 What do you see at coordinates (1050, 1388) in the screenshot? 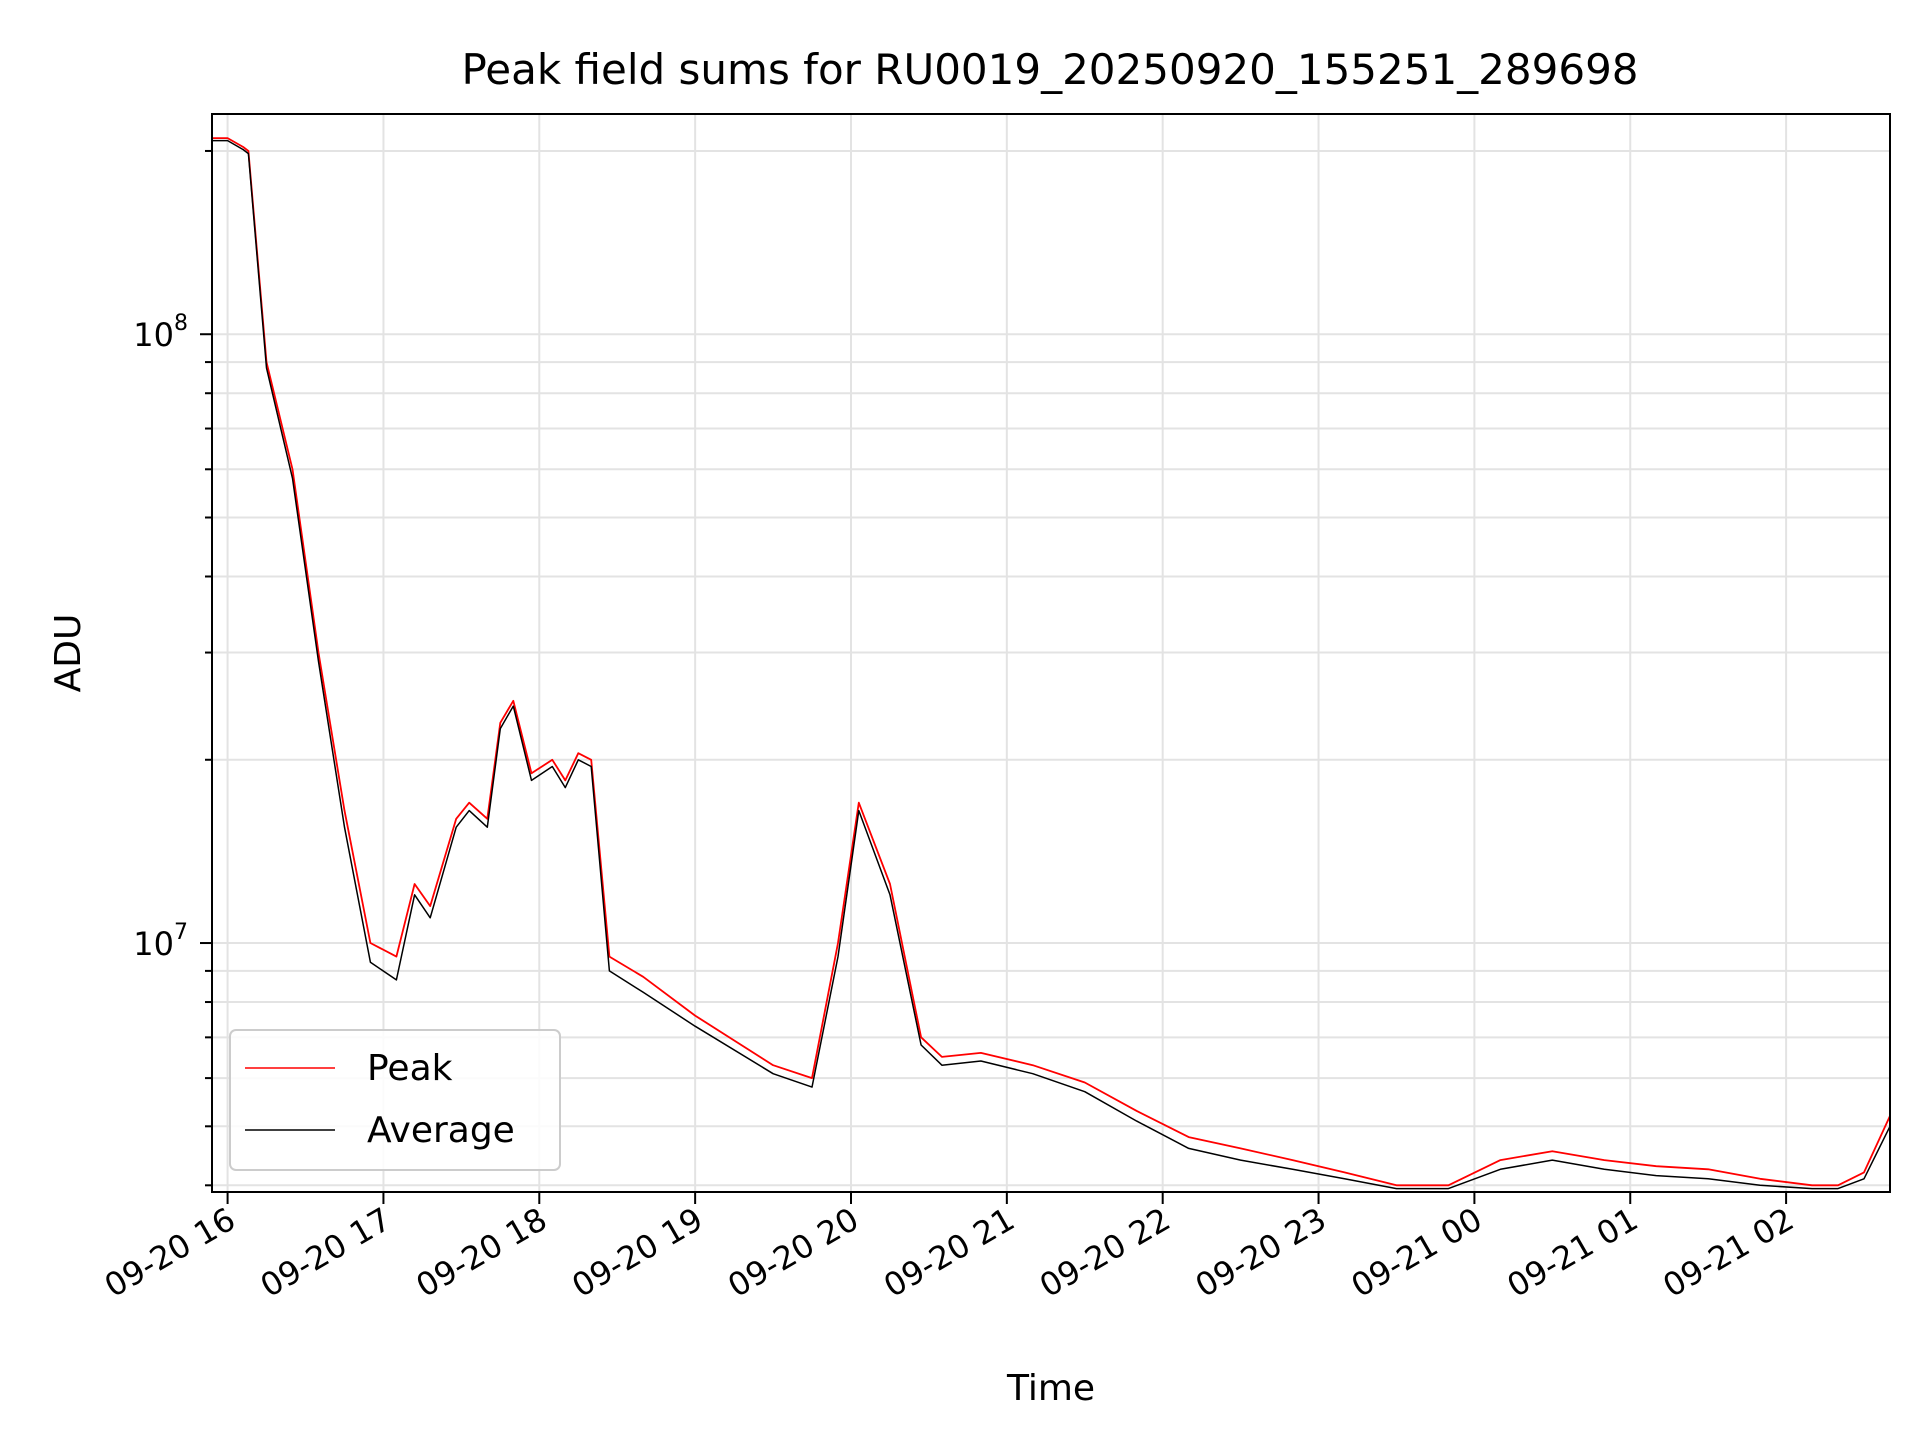
I see `x-axis-label: Time` at bounding box center [1050, 1388].